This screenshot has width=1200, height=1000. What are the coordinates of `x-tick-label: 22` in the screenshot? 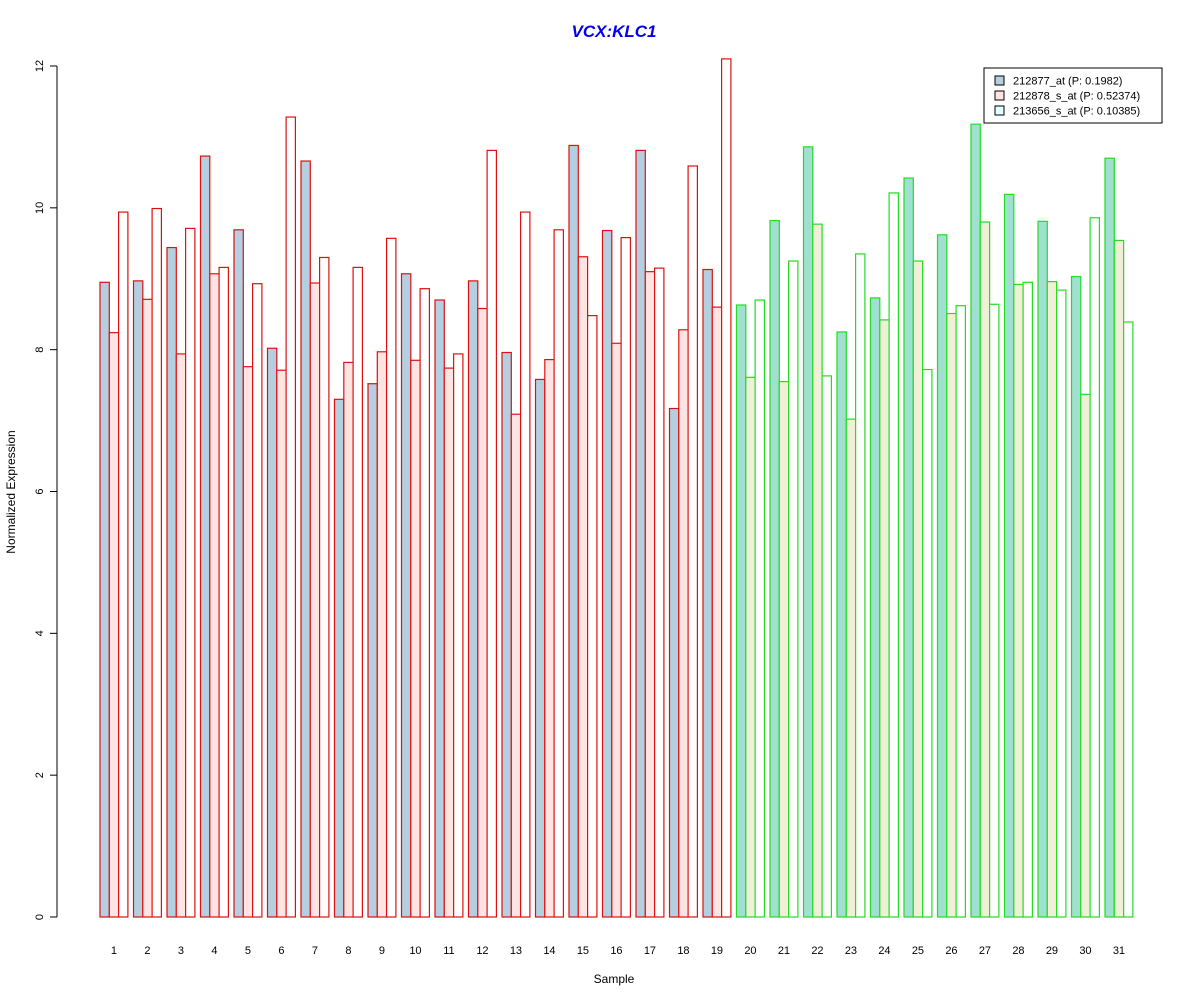 It's located at (817, 951).